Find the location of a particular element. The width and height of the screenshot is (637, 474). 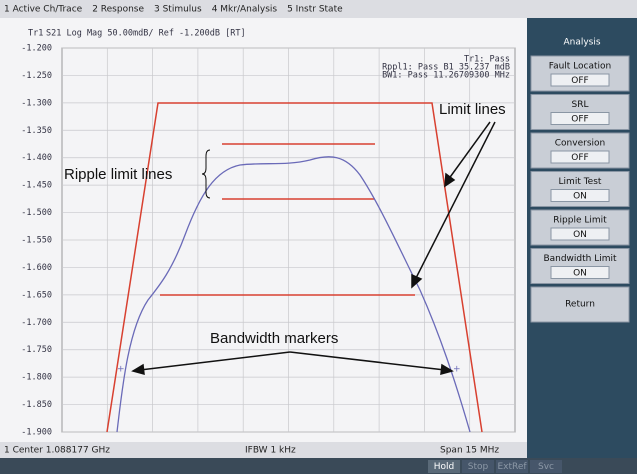

menu-item: 4 Mkr/Analysis is located at coordinates (245, 10).